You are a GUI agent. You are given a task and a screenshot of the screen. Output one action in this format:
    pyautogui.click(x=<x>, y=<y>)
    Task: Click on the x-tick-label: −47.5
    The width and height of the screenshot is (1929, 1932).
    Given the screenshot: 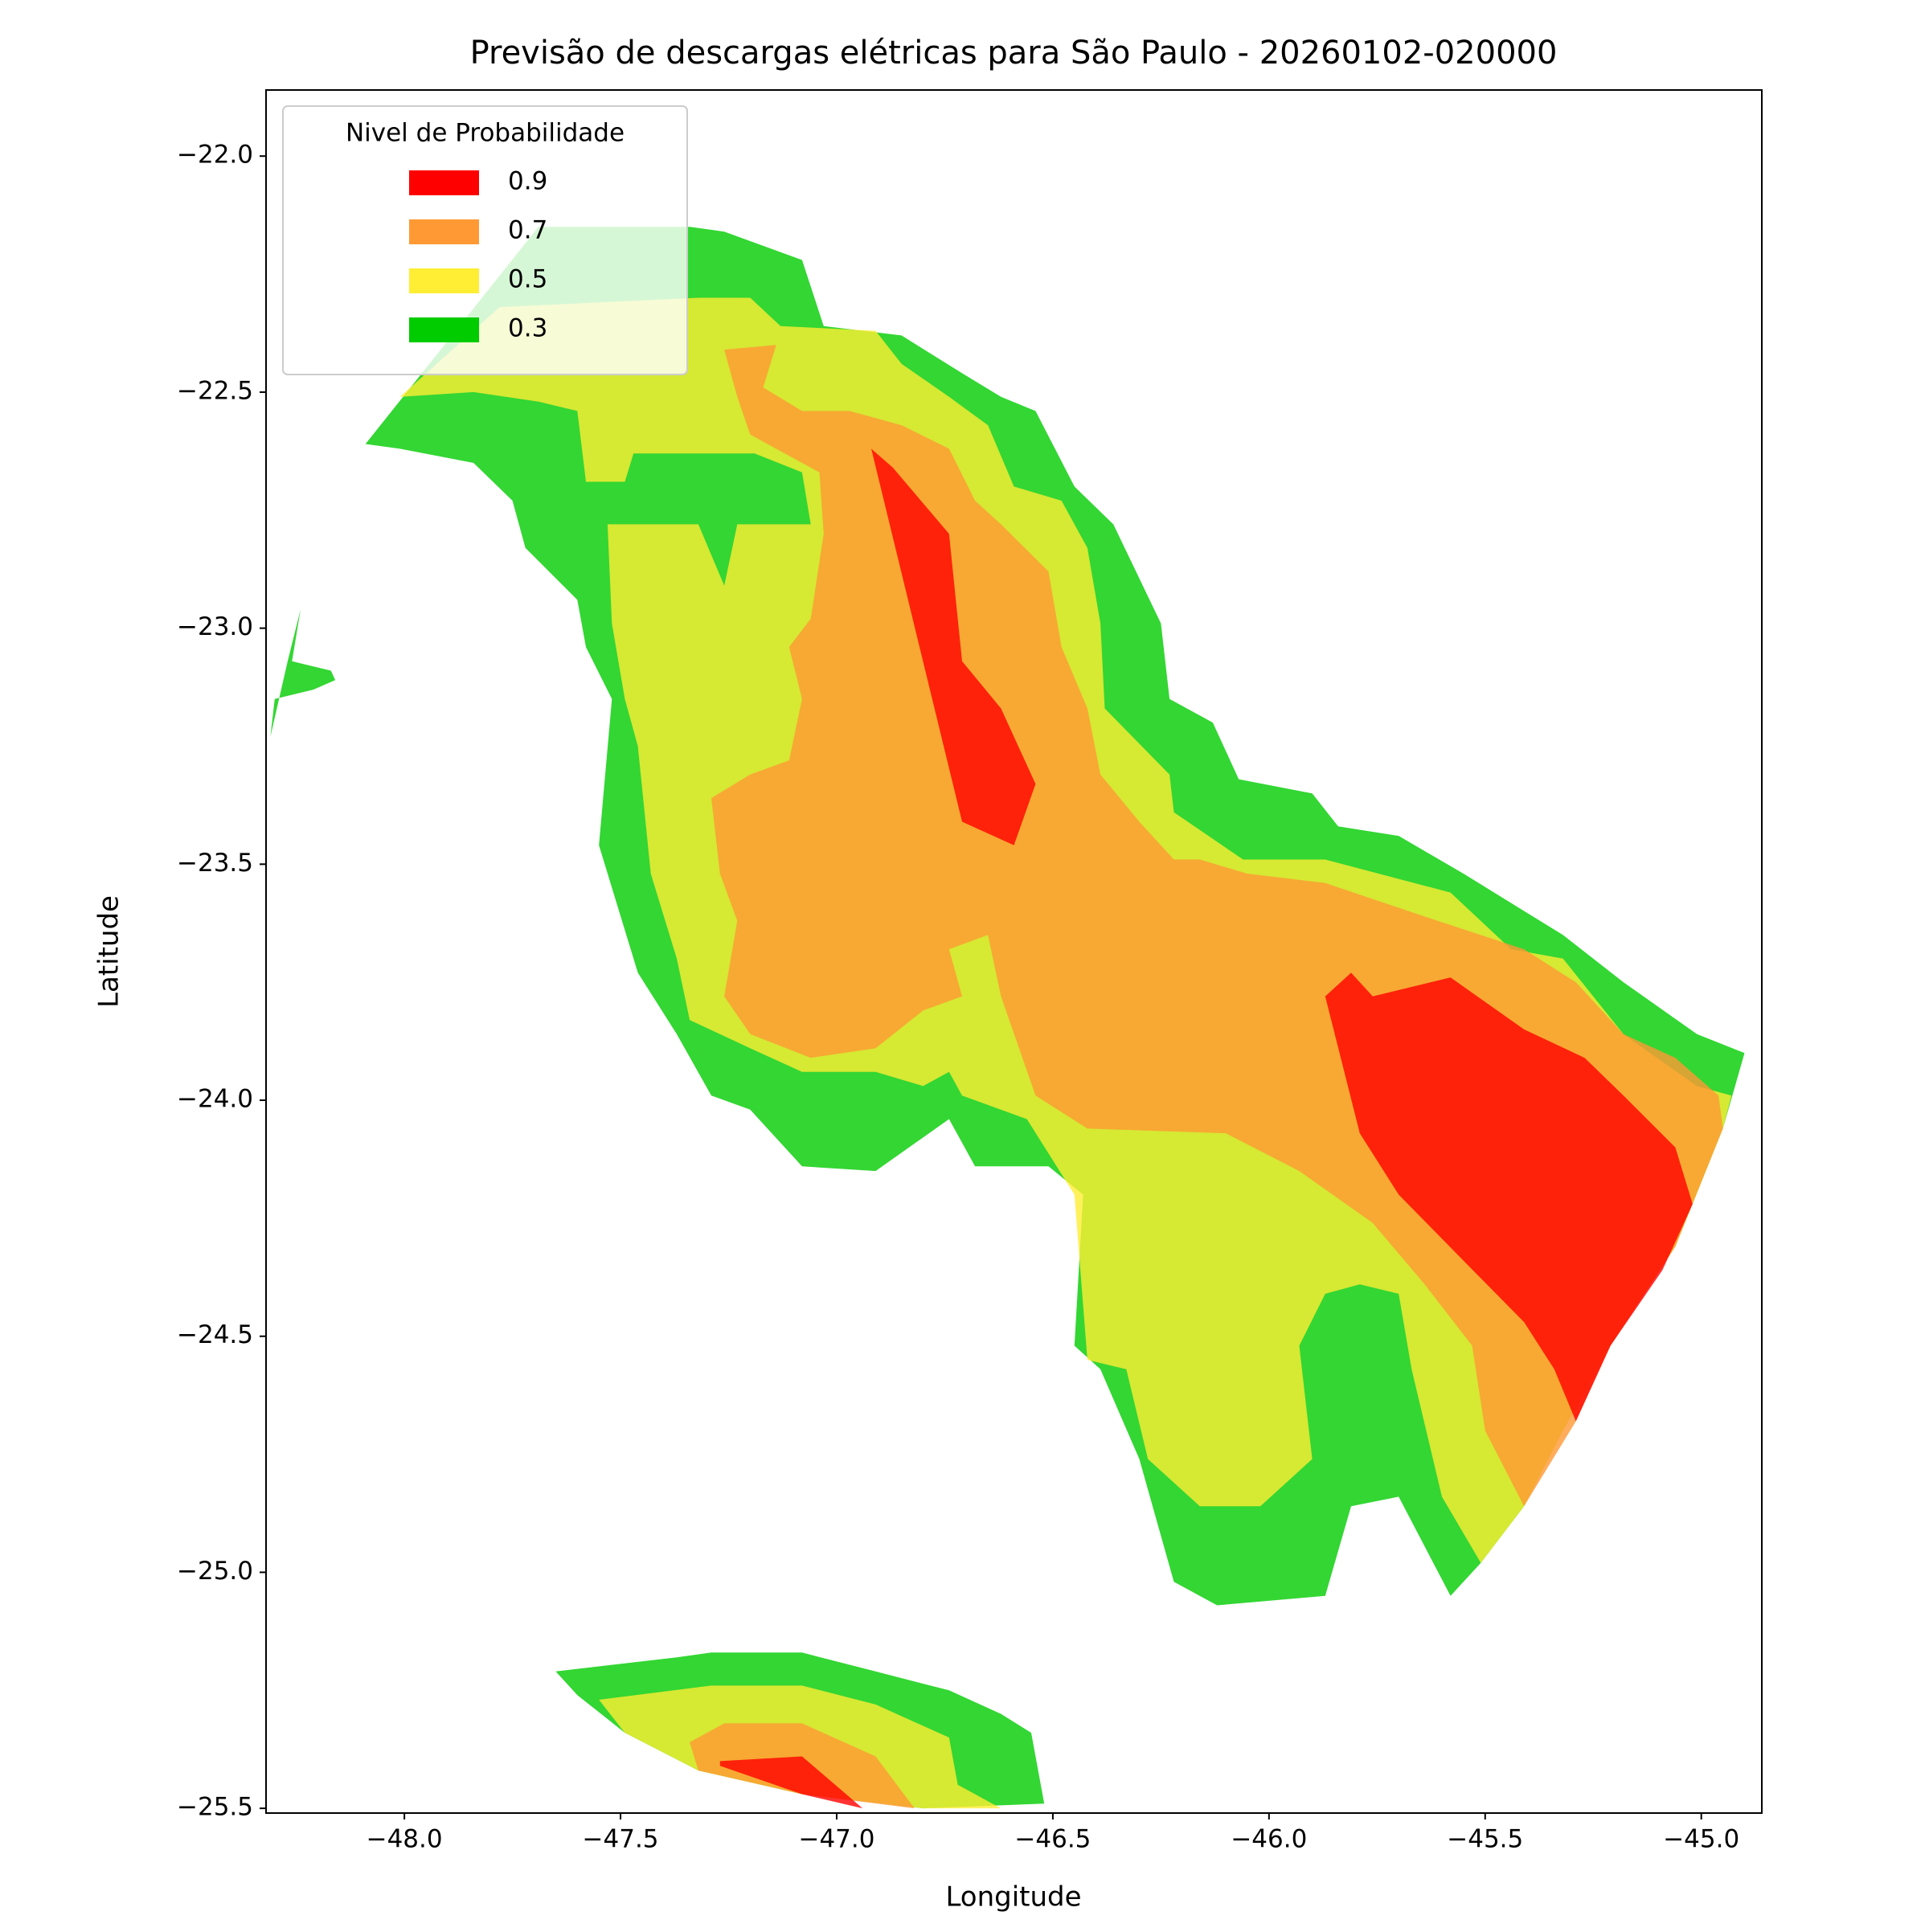 What is the action you would take?
    pyautogui.click(x=621, y=1839)
    